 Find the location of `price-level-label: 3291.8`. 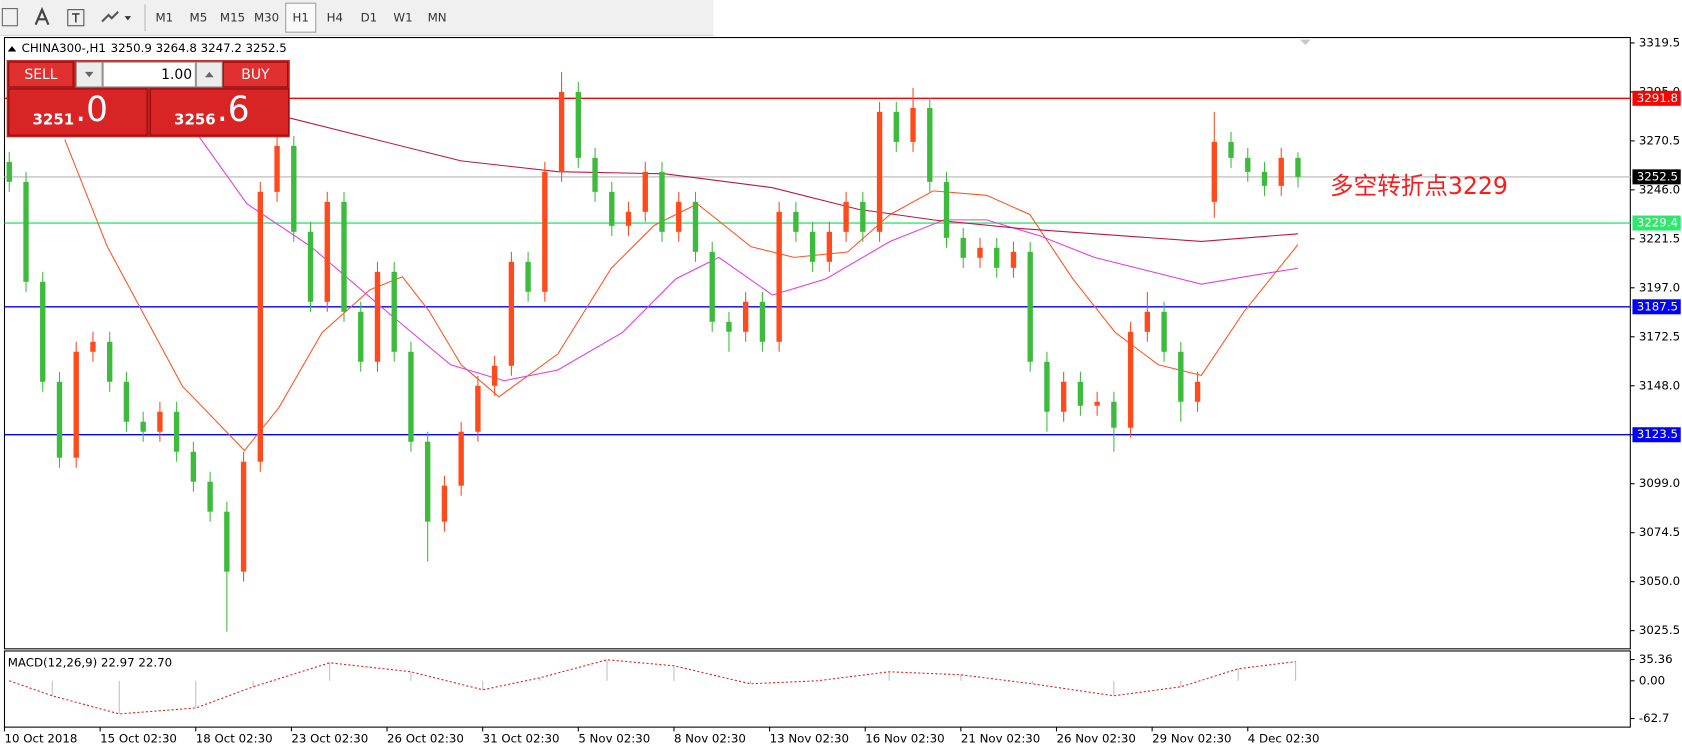

price-level-label: 3291.8 is located at coordinates (1657, 98).